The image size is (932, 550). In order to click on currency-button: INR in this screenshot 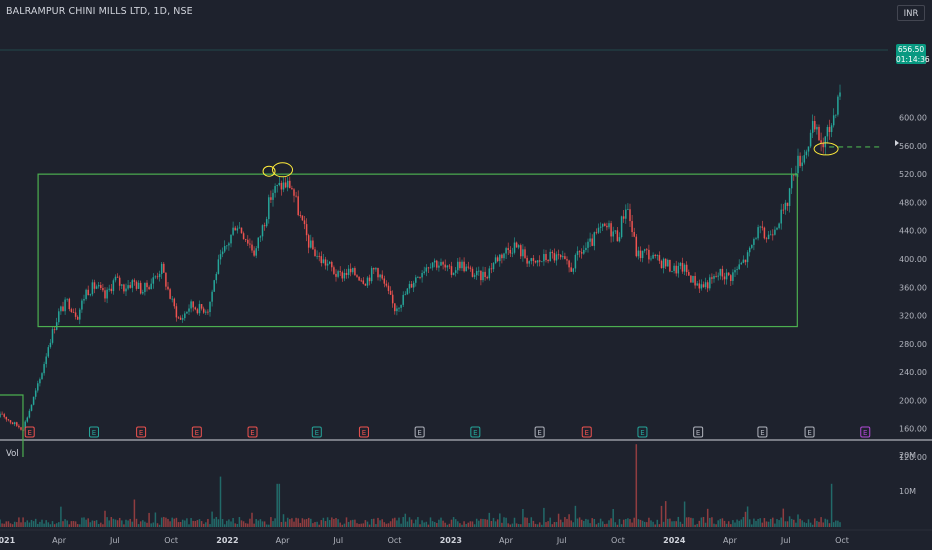, I will do `click(911, 13)`.